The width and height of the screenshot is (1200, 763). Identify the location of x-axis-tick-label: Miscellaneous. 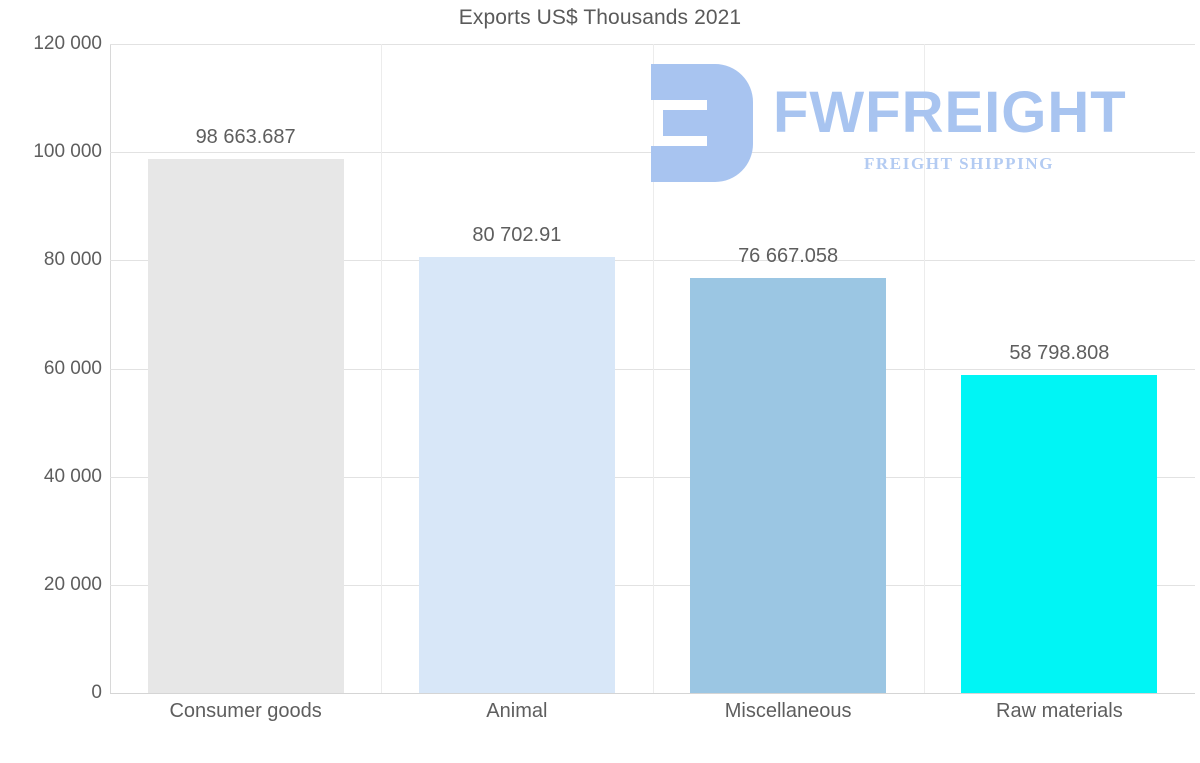
(788, 711).